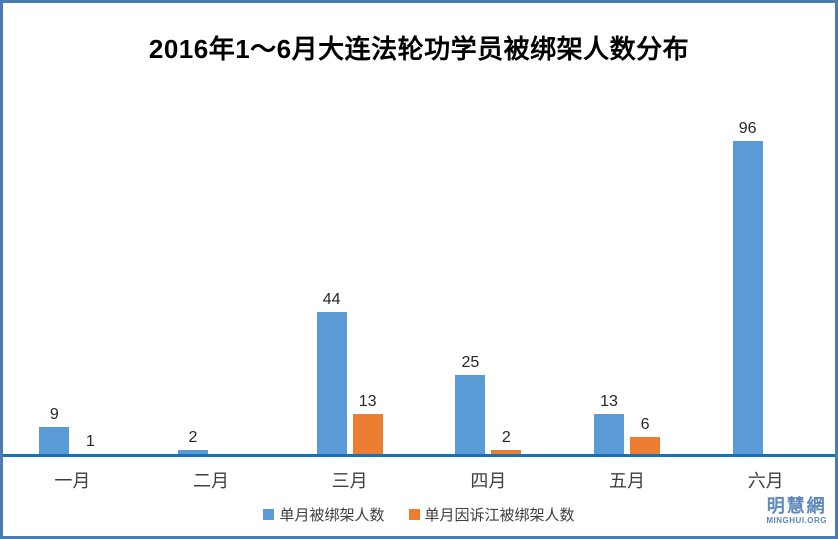 The image size is (838, 539). I want to click on bar-slot-series1-month4: 25, so click(470, 405).